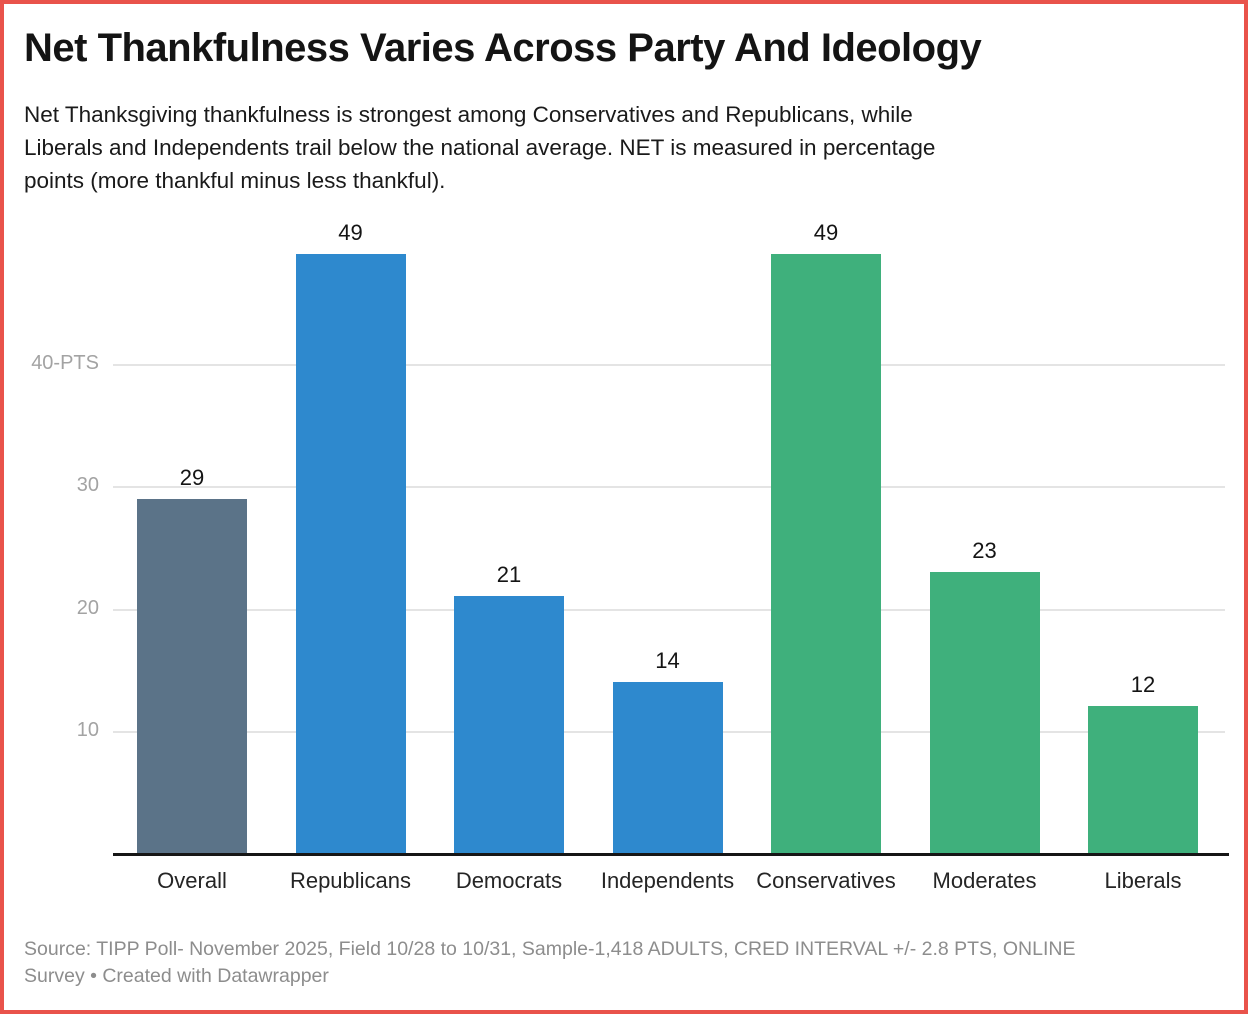 Image resolution: width=1248 pixels, height=1014 pixels. Describe the element at coordinates (87, 607) in the screenshot. I see `y-axis-tick-label-20: 20` at that location.